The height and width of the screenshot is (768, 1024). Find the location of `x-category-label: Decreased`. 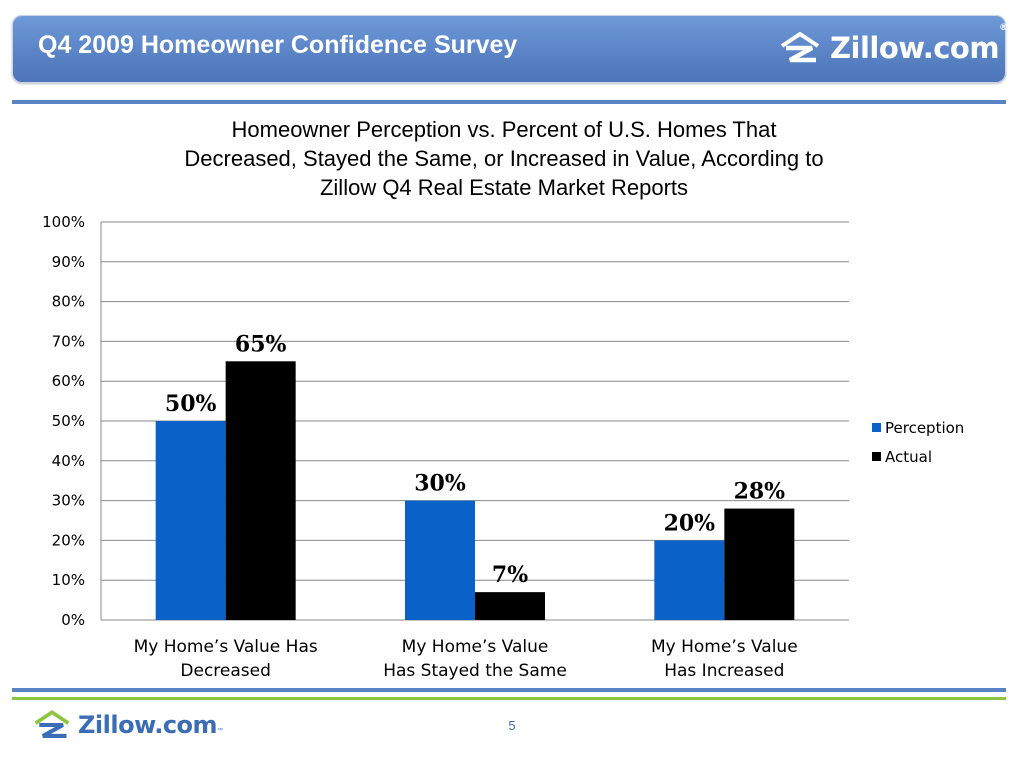

x-category-label: Decreased is located at coordinates (225, 671).